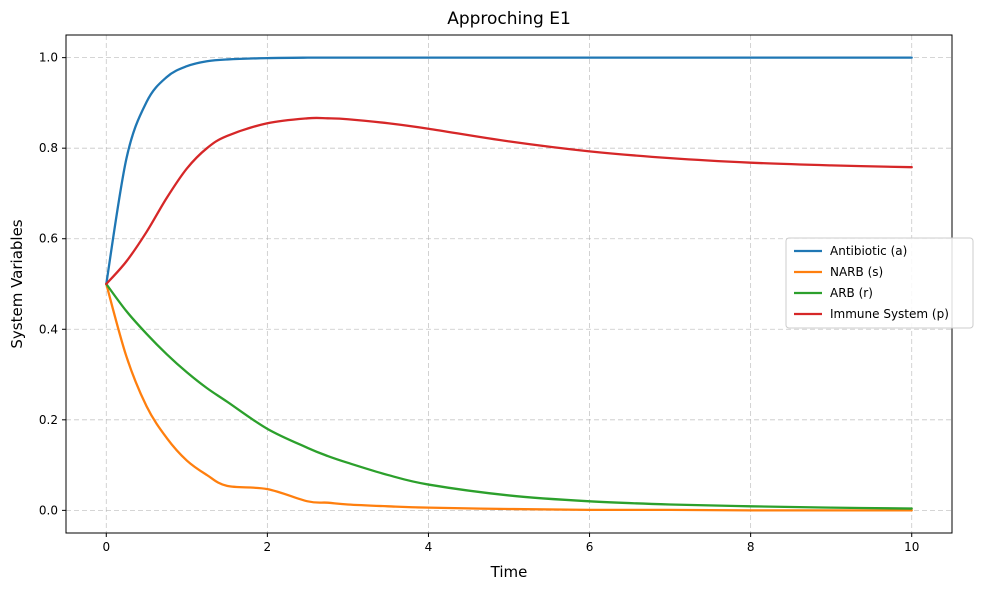  What do you see at coordinates (868, 251) in the screenshot?
I see `legend-label: Antibiotic (a)` at bounding box center [868, 251].